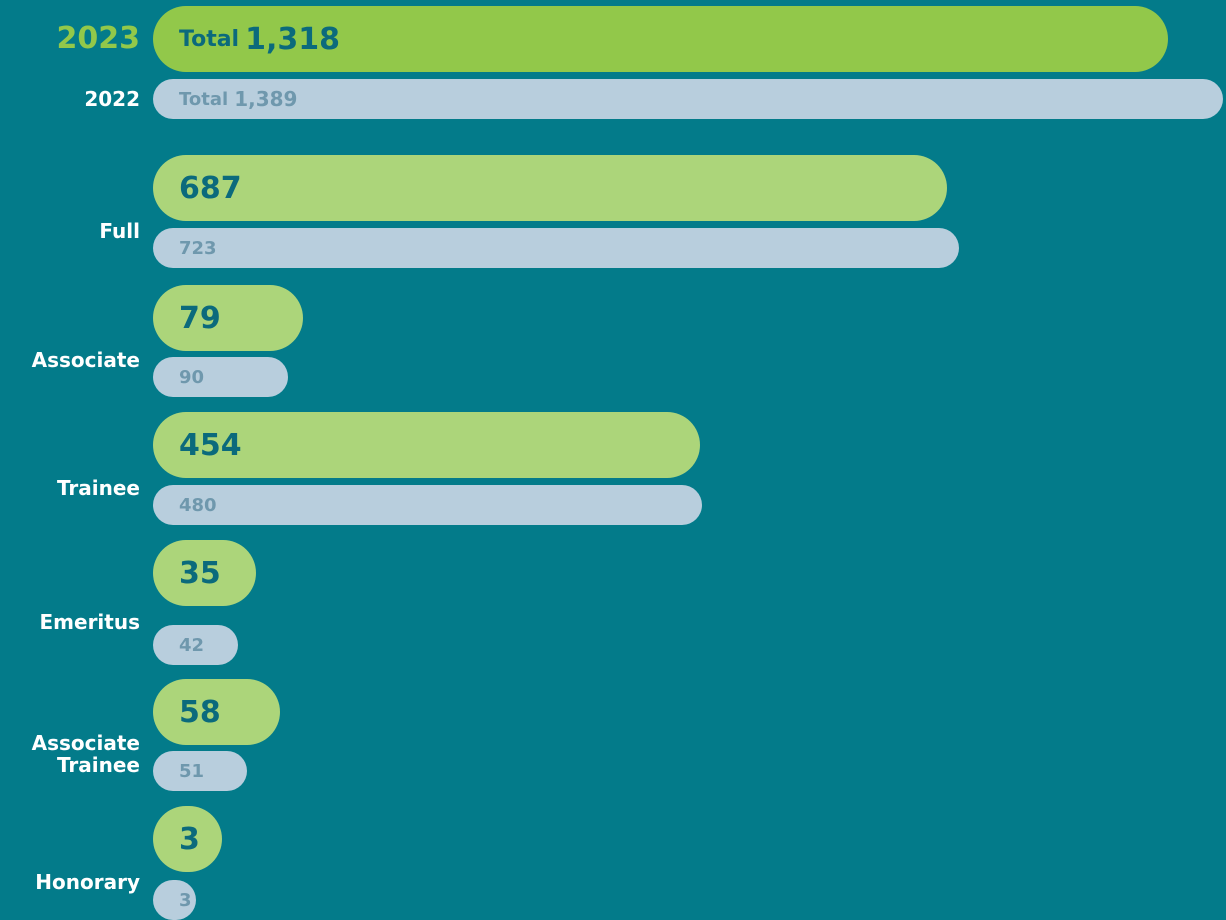 Image resolution: width=1226 pixels, height=920 pixels. What do you see at coordinates (98, 487) in the screenshot?
I see `category-label: Trainee` at bounding box center [98, 487].